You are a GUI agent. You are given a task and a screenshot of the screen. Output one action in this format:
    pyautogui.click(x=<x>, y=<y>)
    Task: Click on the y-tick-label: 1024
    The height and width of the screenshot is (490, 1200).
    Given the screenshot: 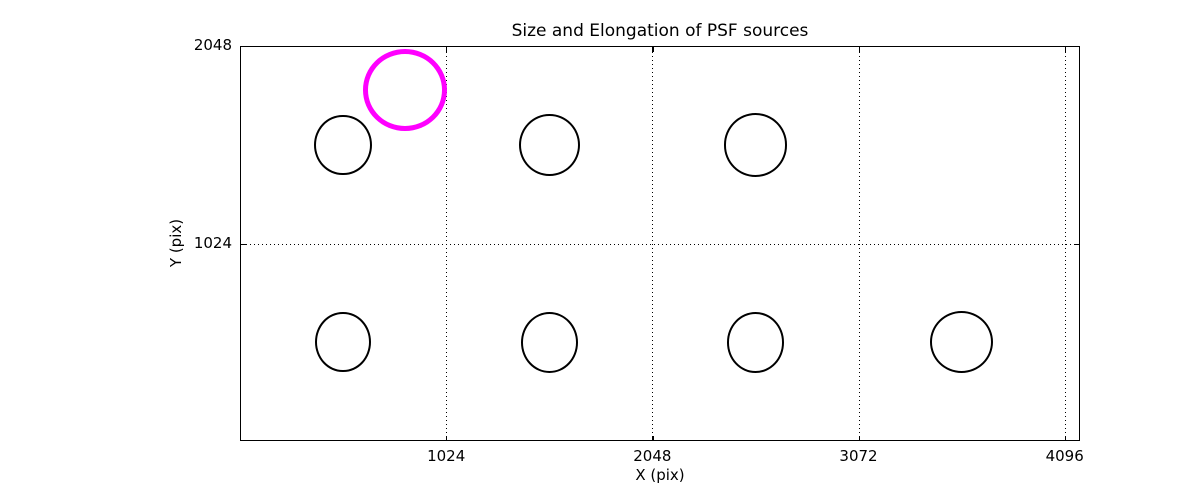 What is the action you would take?
    pyautogui.click(x=212, y=242)
    